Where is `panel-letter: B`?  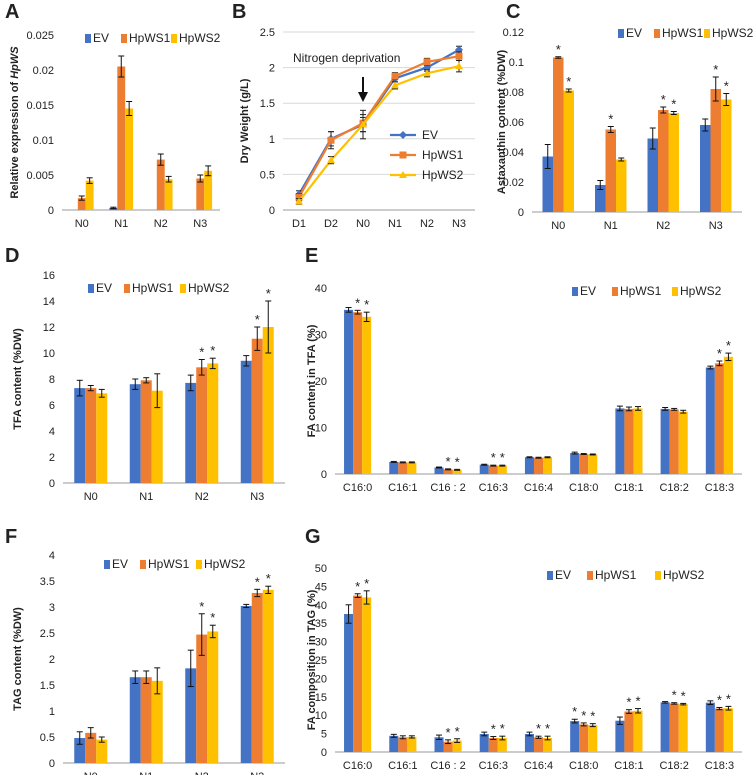 panel-letter: B is located at coordinates (239, 12).